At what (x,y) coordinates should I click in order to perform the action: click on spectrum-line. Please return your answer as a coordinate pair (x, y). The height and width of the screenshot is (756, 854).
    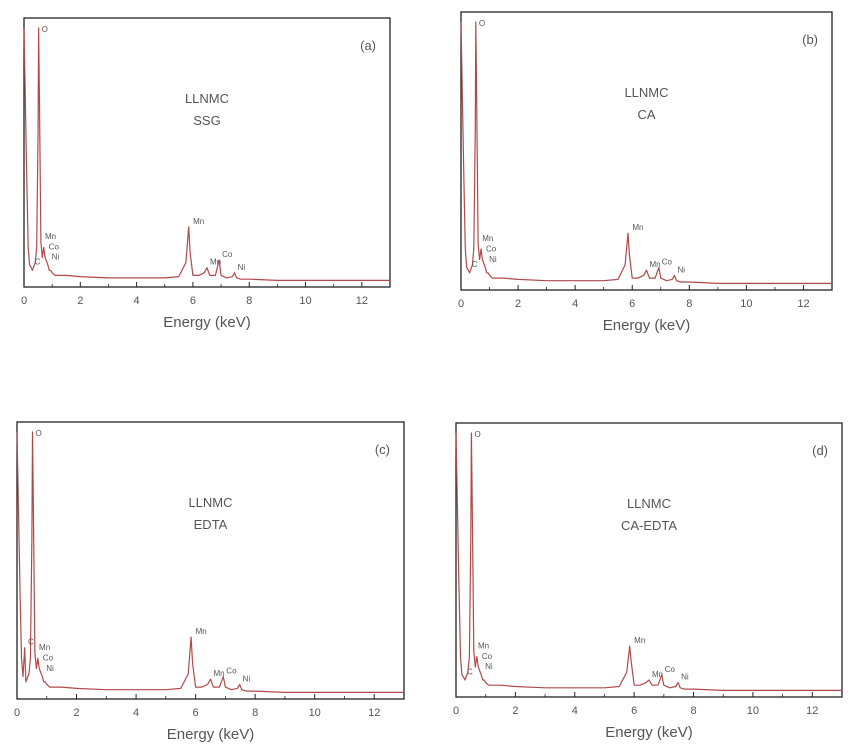
    Looking at the image, I should click on (206, 154).